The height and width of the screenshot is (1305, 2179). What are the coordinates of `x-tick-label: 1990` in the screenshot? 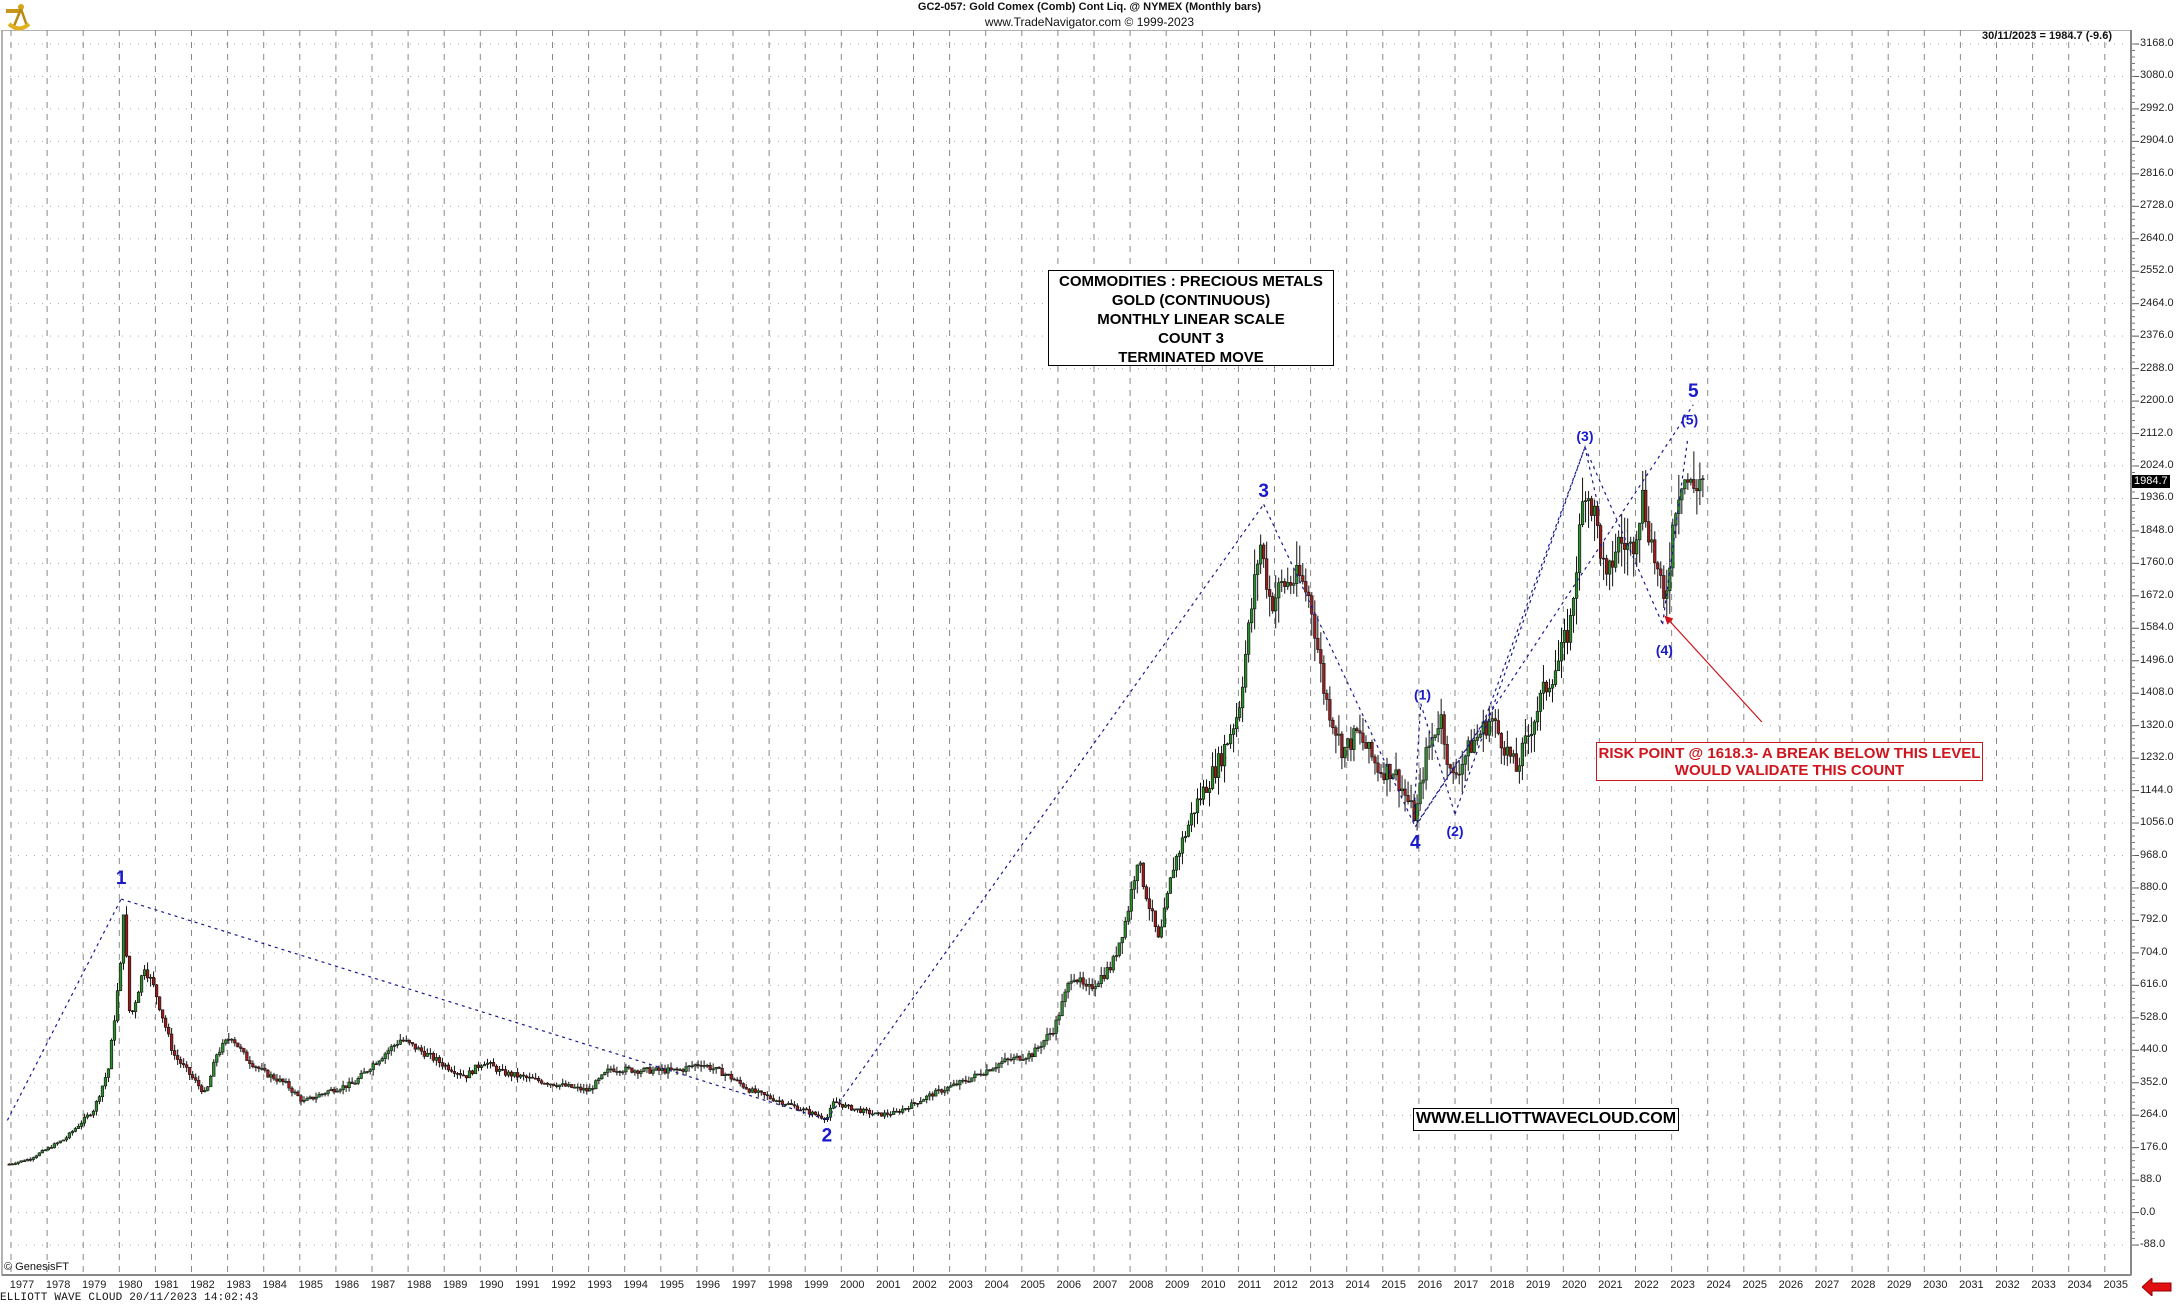 It's located at (491, 1285).